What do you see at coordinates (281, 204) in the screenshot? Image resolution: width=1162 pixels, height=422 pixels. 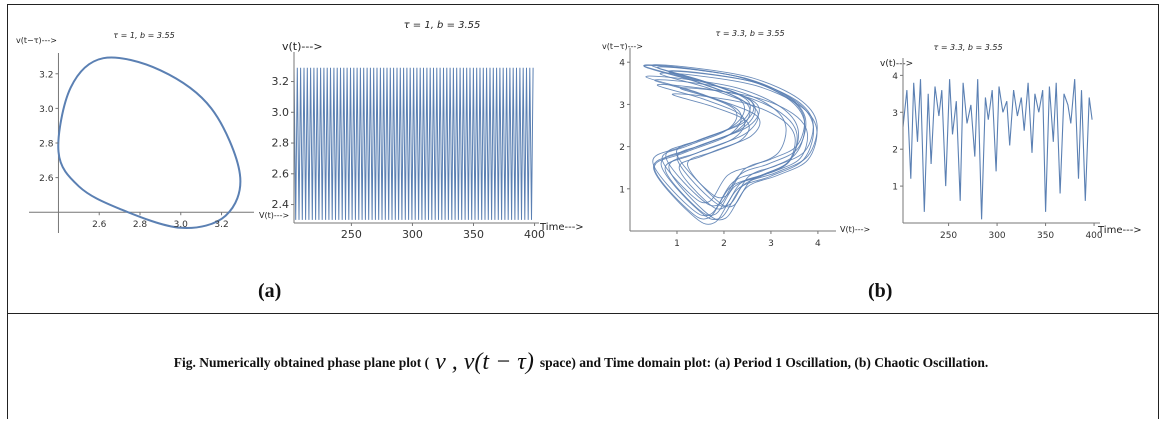 I see `y-tick-label: 2.4` at bounding box center [281, 204].